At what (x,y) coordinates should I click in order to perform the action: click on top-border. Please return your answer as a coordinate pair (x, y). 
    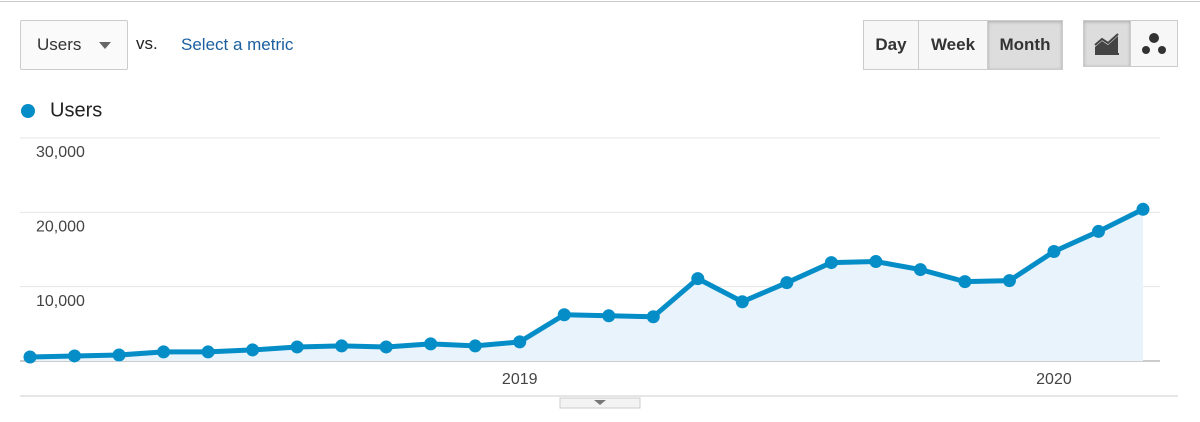
    Looking at the image, I should click on (600, 1).